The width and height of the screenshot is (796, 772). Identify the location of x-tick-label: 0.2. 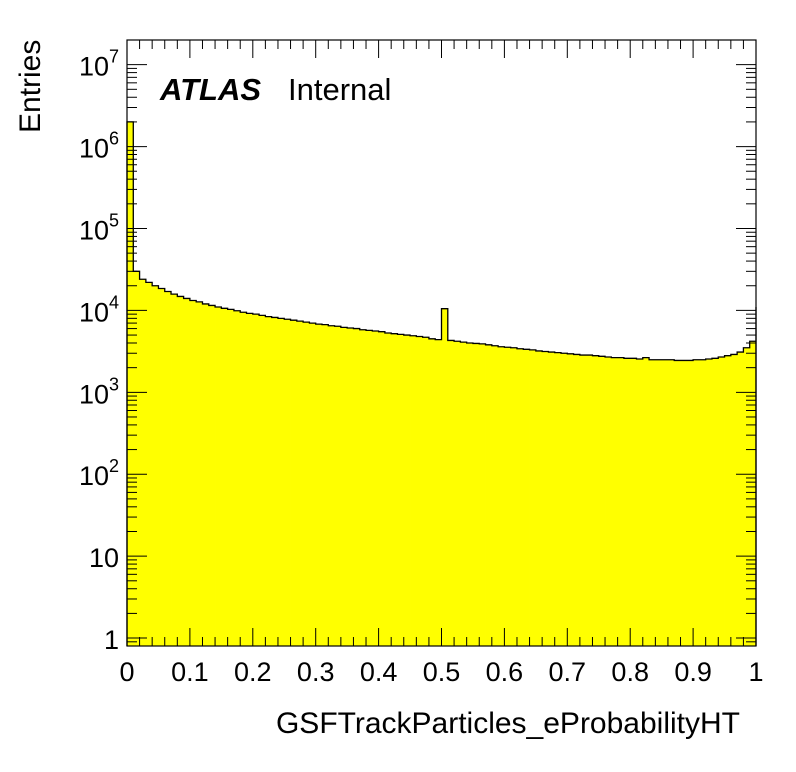
(253, 672).